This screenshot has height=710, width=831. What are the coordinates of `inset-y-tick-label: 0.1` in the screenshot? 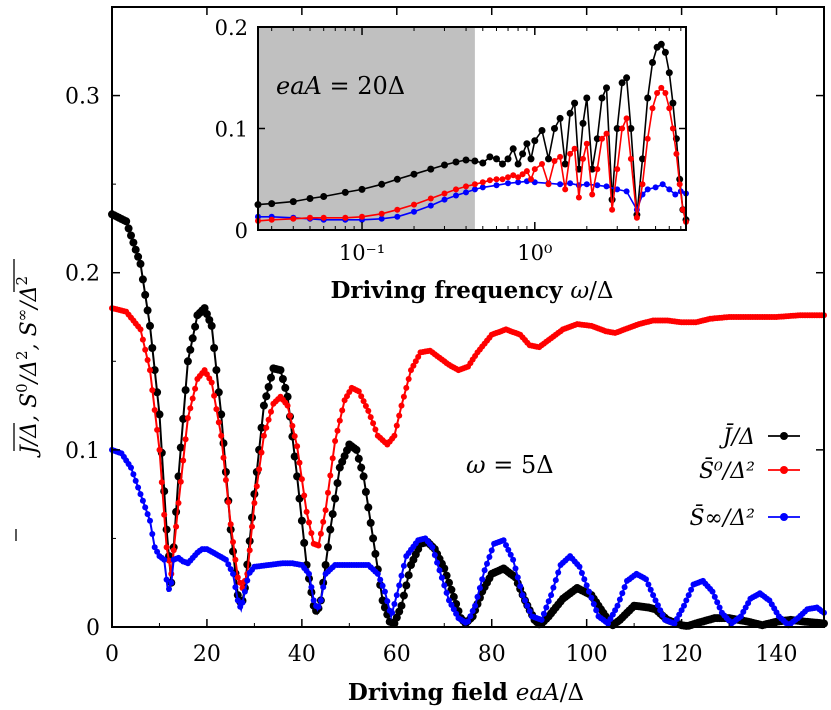 It's located at (231, 130).